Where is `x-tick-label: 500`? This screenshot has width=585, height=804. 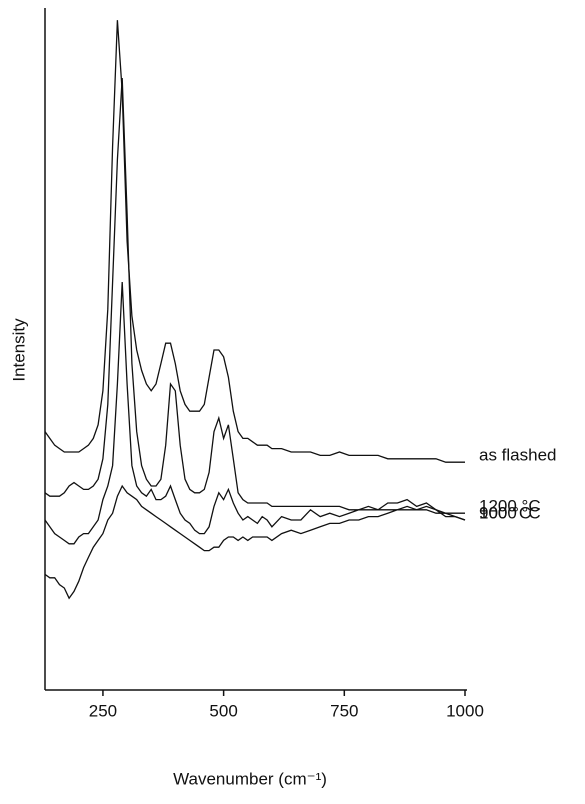
x-tick-label: 500 is located at coordinates (223, 710).